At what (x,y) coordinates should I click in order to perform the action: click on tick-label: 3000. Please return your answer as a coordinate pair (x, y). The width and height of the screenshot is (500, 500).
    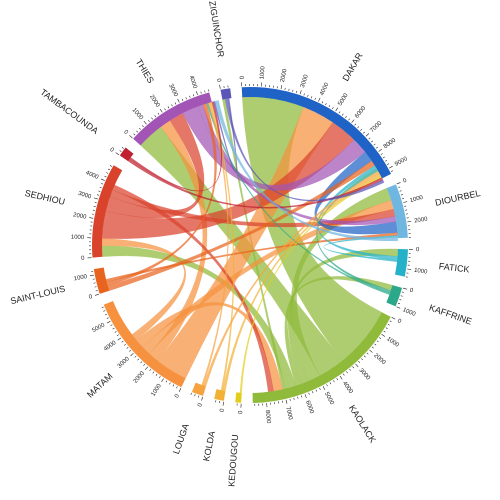
    Looking at the image, I should click on (84, 196).